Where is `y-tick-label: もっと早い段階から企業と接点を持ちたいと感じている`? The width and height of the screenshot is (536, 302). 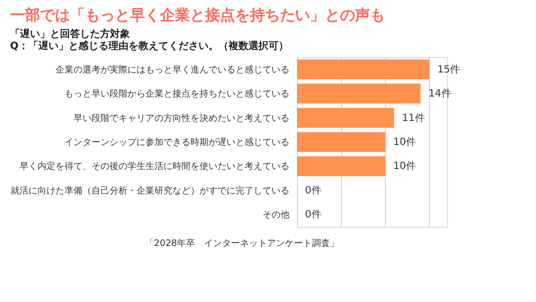
y-tick-label: もっと早い段階から企業と接点を持ちたいと感じている is located at coordinates (177, 94).